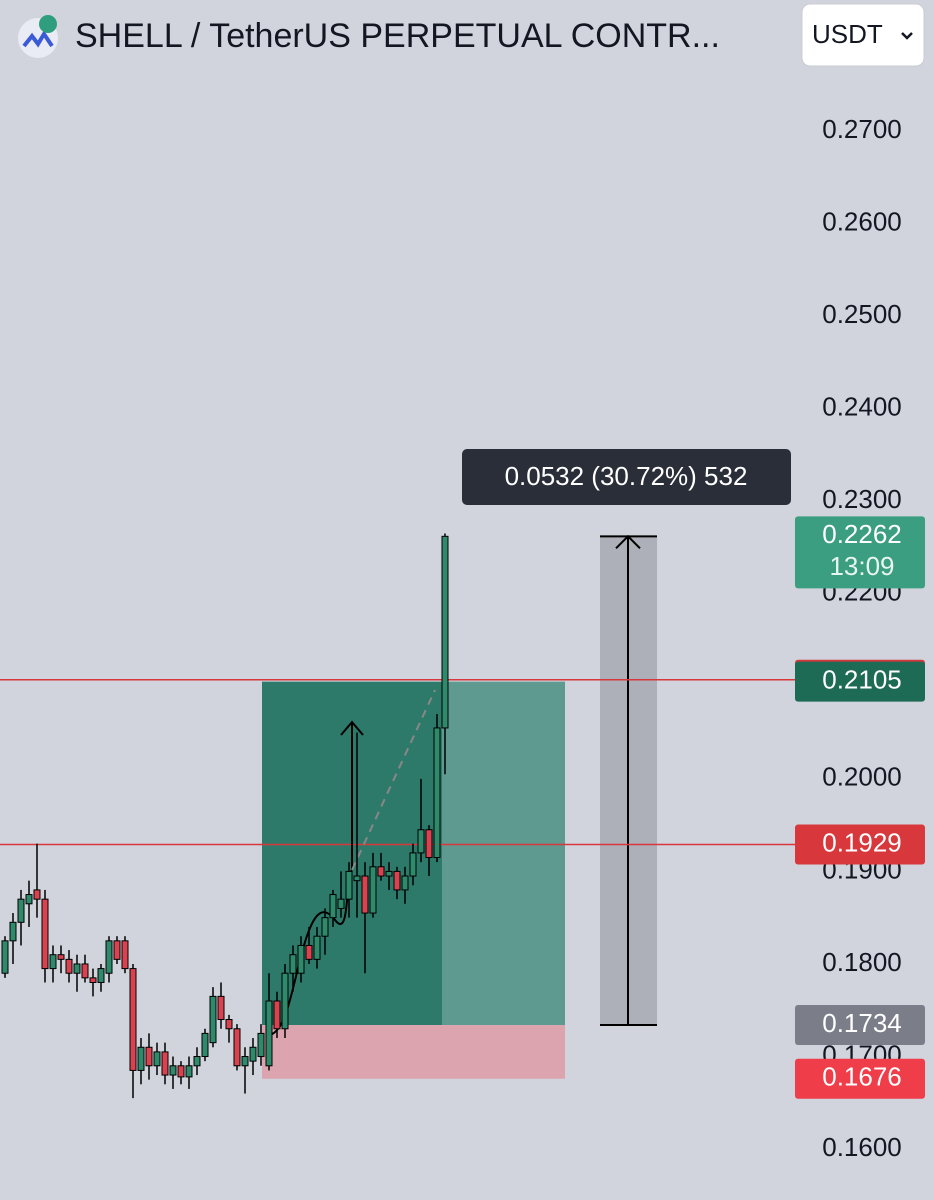  Describe the element at coordinates (862, 129) in the screenshot. I see `y-tick-label: 0.2700` at that location.